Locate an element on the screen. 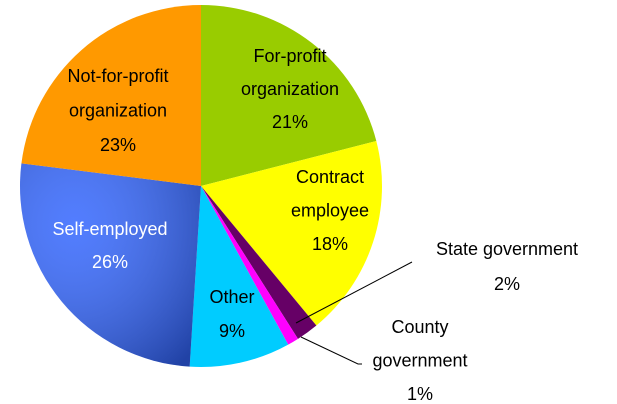 Image resolution: width=617 pixels, height=404 pixels. slice-label: For-profit organization is located at coordinates (290, 72).